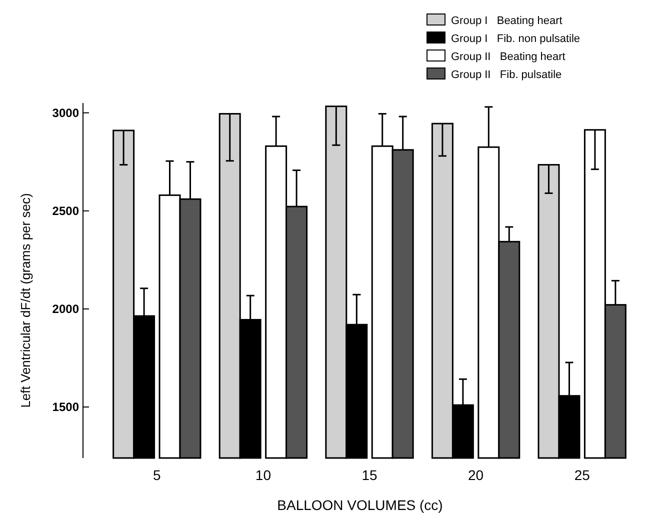  I want to click on legend-label: Group II Beating heart, so click(508, 57).